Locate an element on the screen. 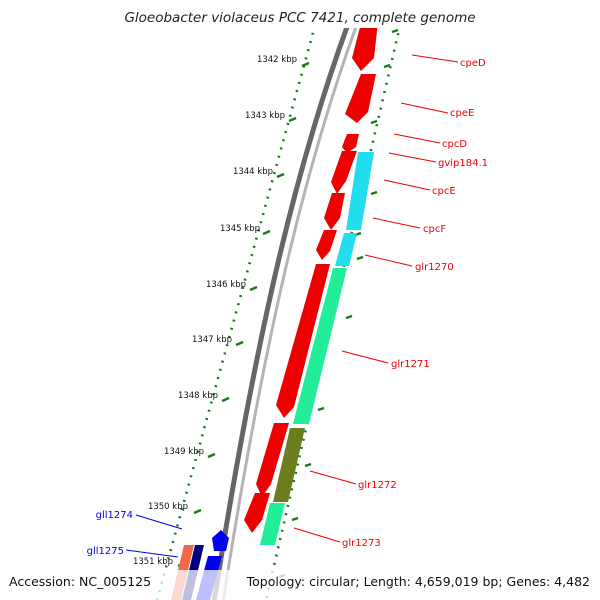  gene-label-glr1272: glr1272 is located at coordinates (377, 485).